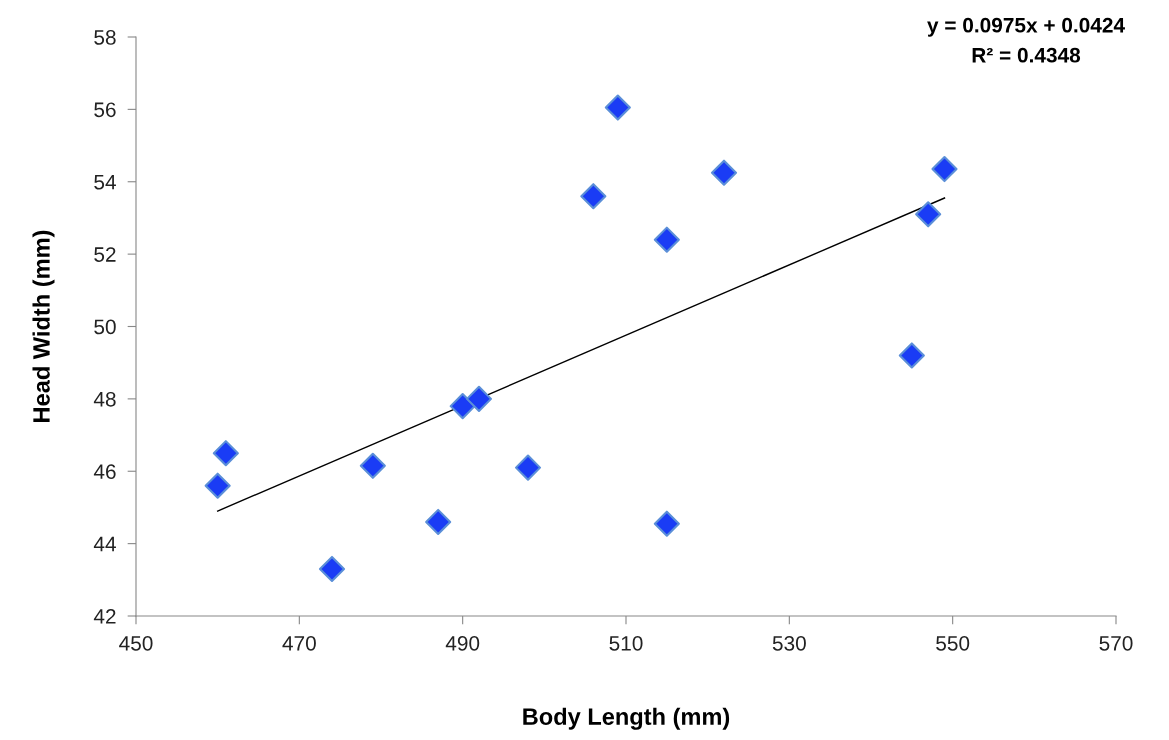  I want to click on x-tick-label: 490, so click(462, 643).